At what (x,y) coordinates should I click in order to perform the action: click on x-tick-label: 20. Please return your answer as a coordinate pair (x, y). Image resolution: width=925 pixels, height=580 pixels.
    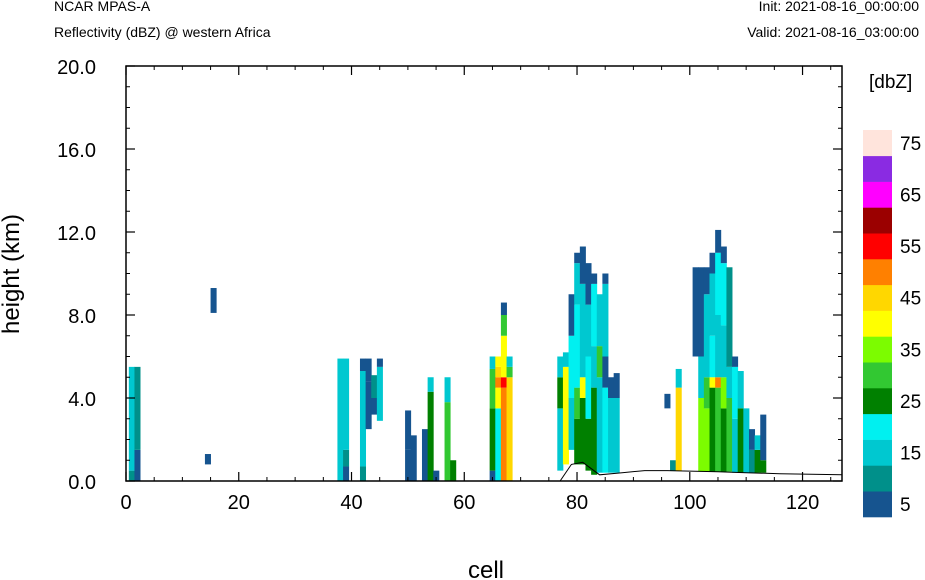
    Looking at the image, I should click on (239, 503).